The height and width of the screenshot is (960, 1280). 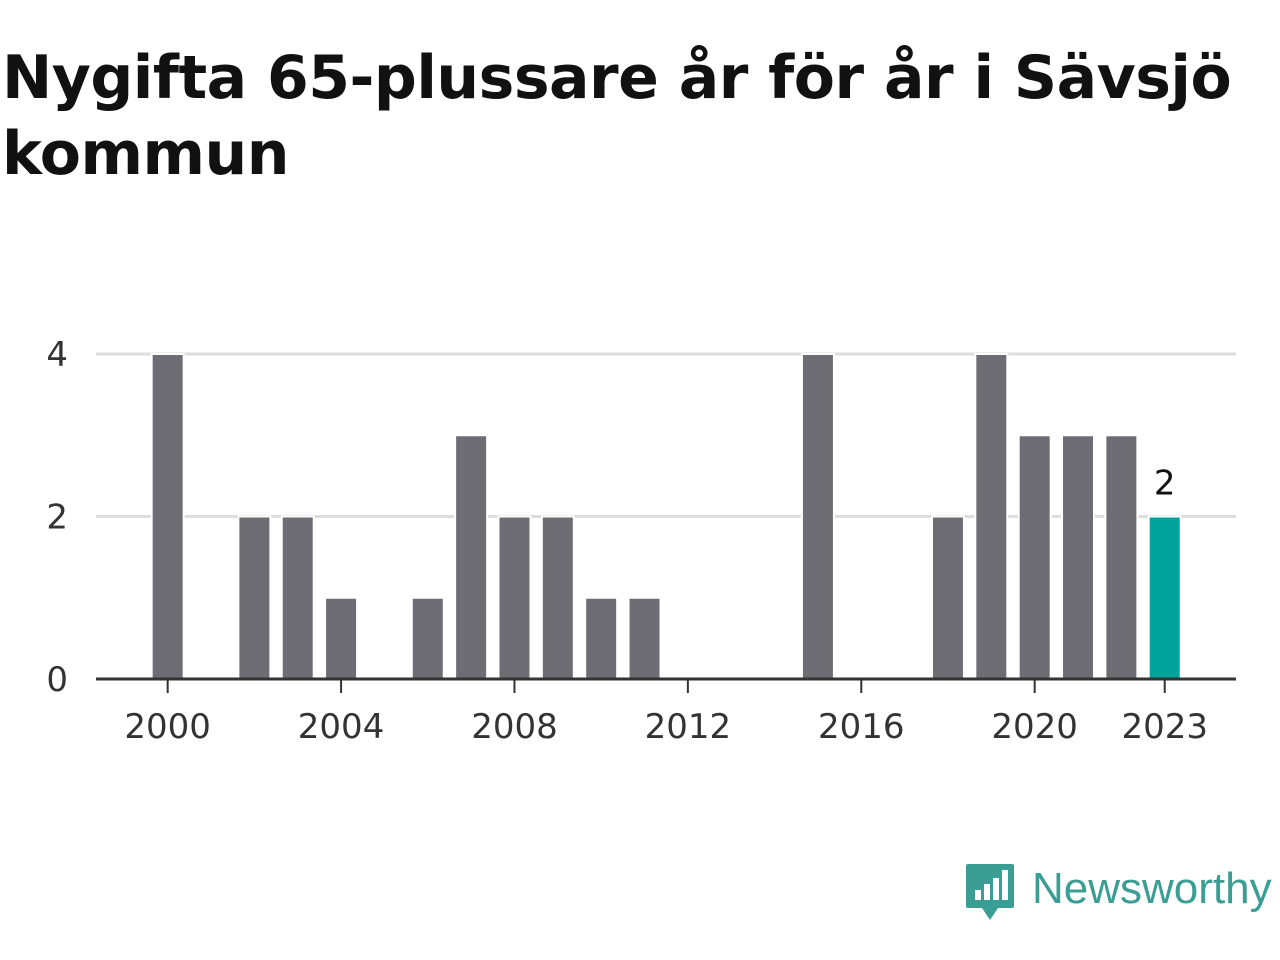 What do you see at coordinates (514, 727) in the screenshot?
I see `x-tick-label-2008: 2008` at bounding box center [514, 727].